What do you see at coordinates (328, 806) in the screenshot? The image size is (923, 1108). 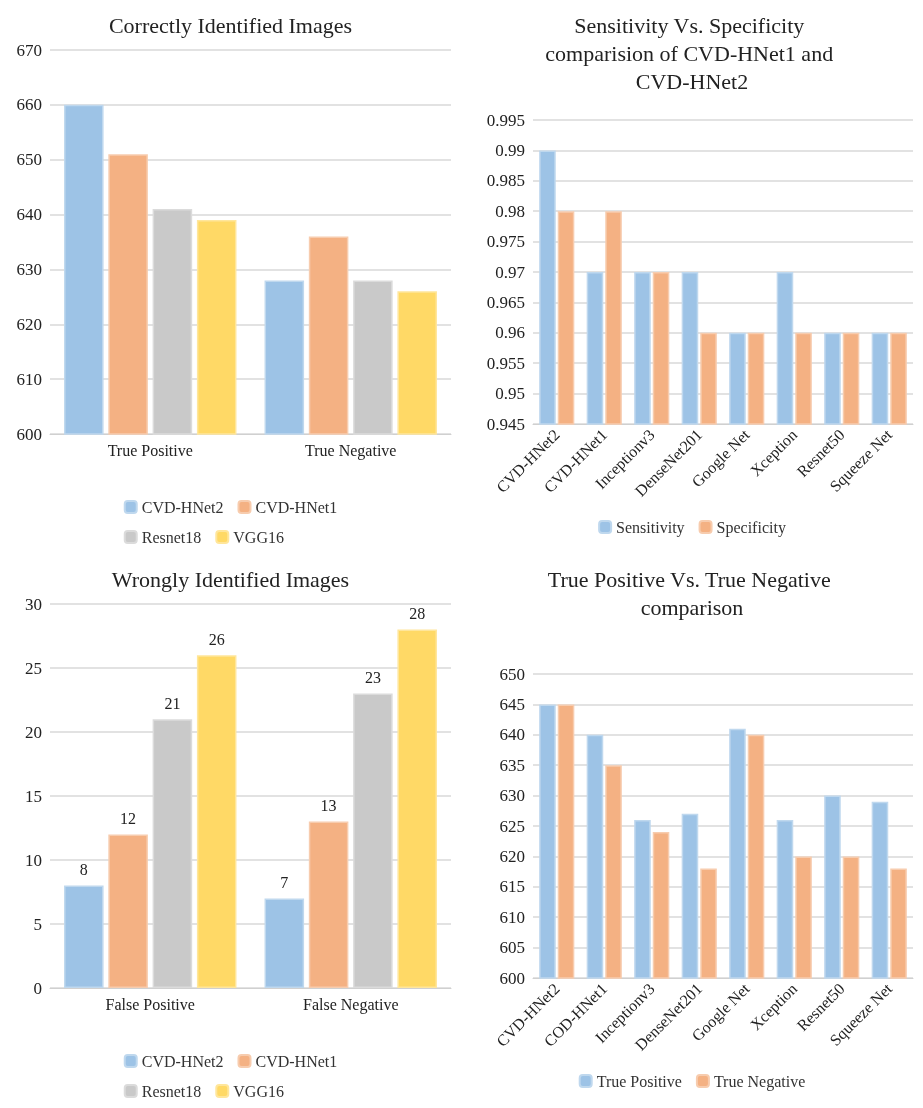 I see `data-label: 13` at bounding box center [328, 806].